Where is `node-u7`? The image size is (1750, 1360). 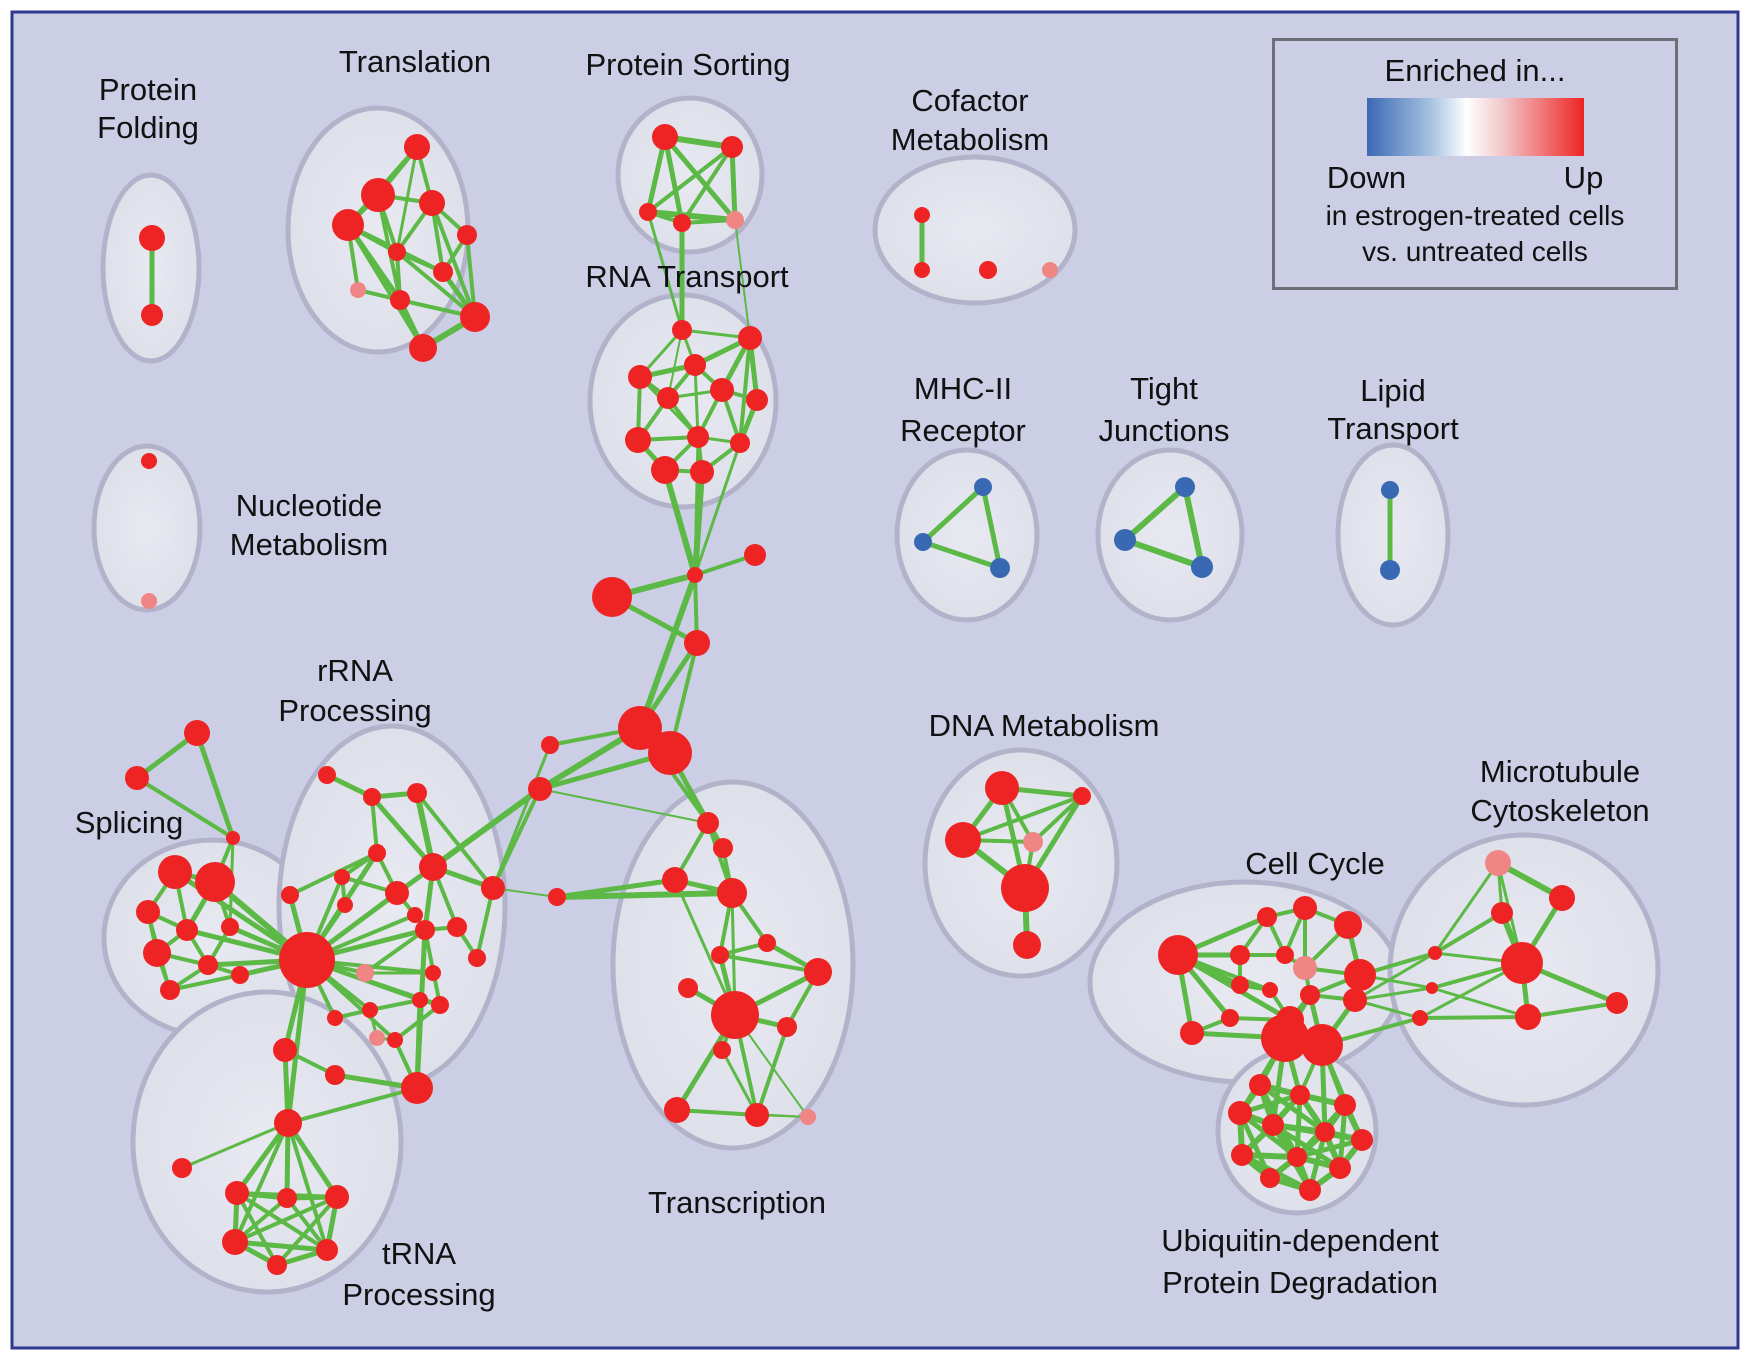 node-u7 is located at coordinates (1362, 1140).